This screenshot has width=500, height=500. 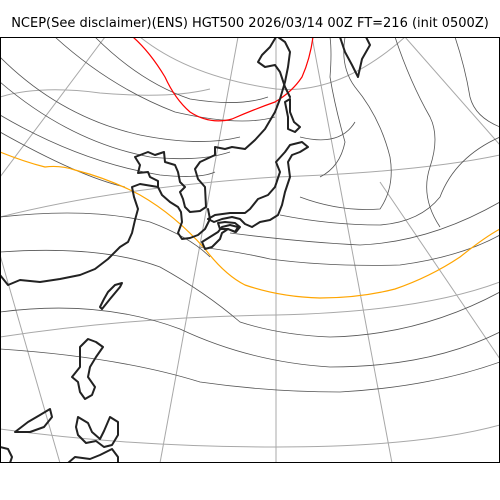 I want to click on coastline-palawan, so click(x=33, y=420).